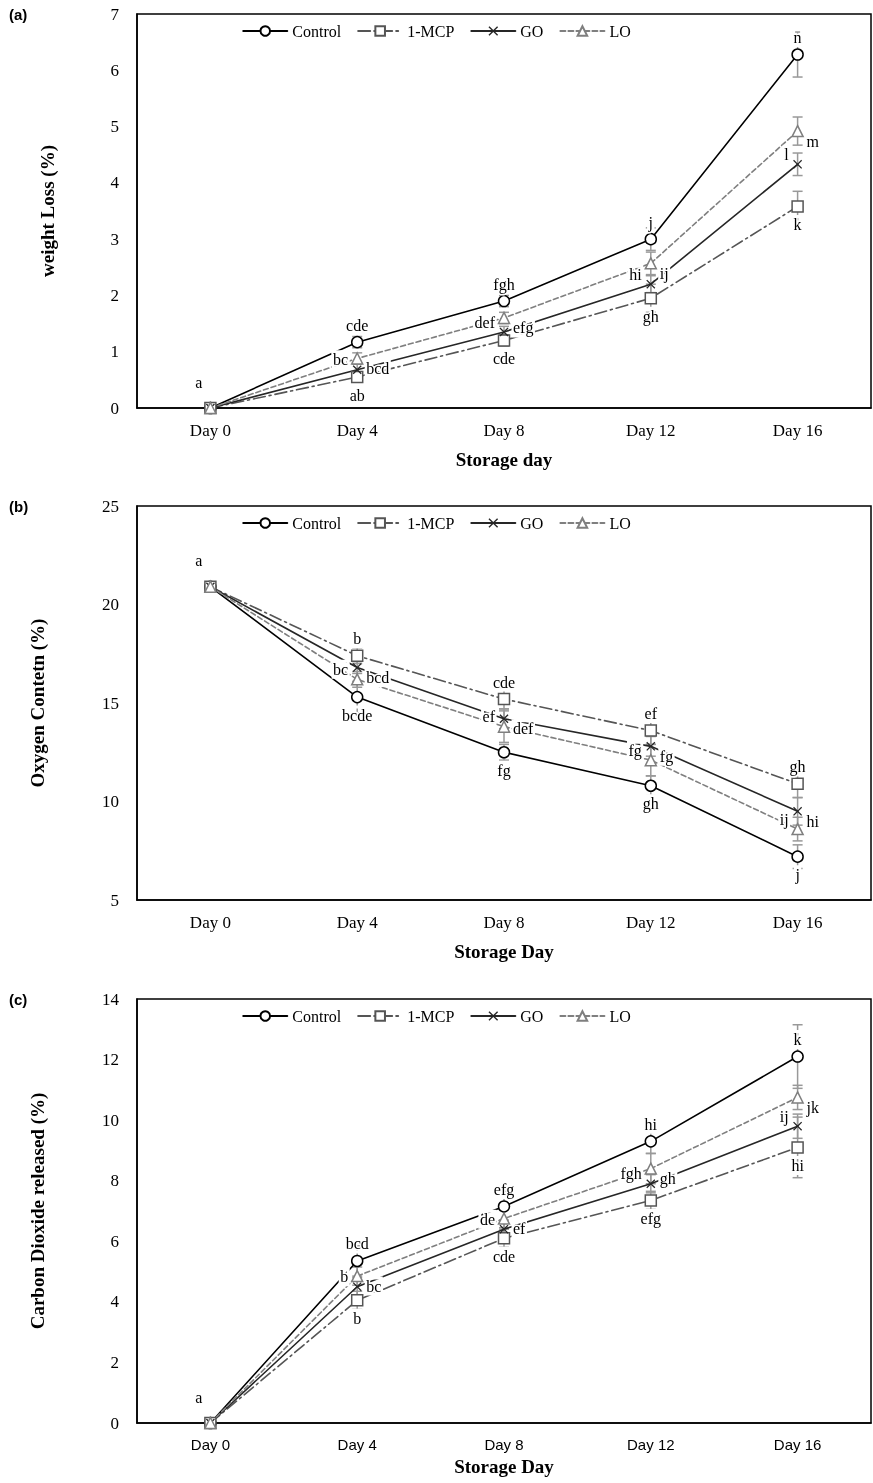  I want to click on y-tick-label: 14, so click(111, 999).